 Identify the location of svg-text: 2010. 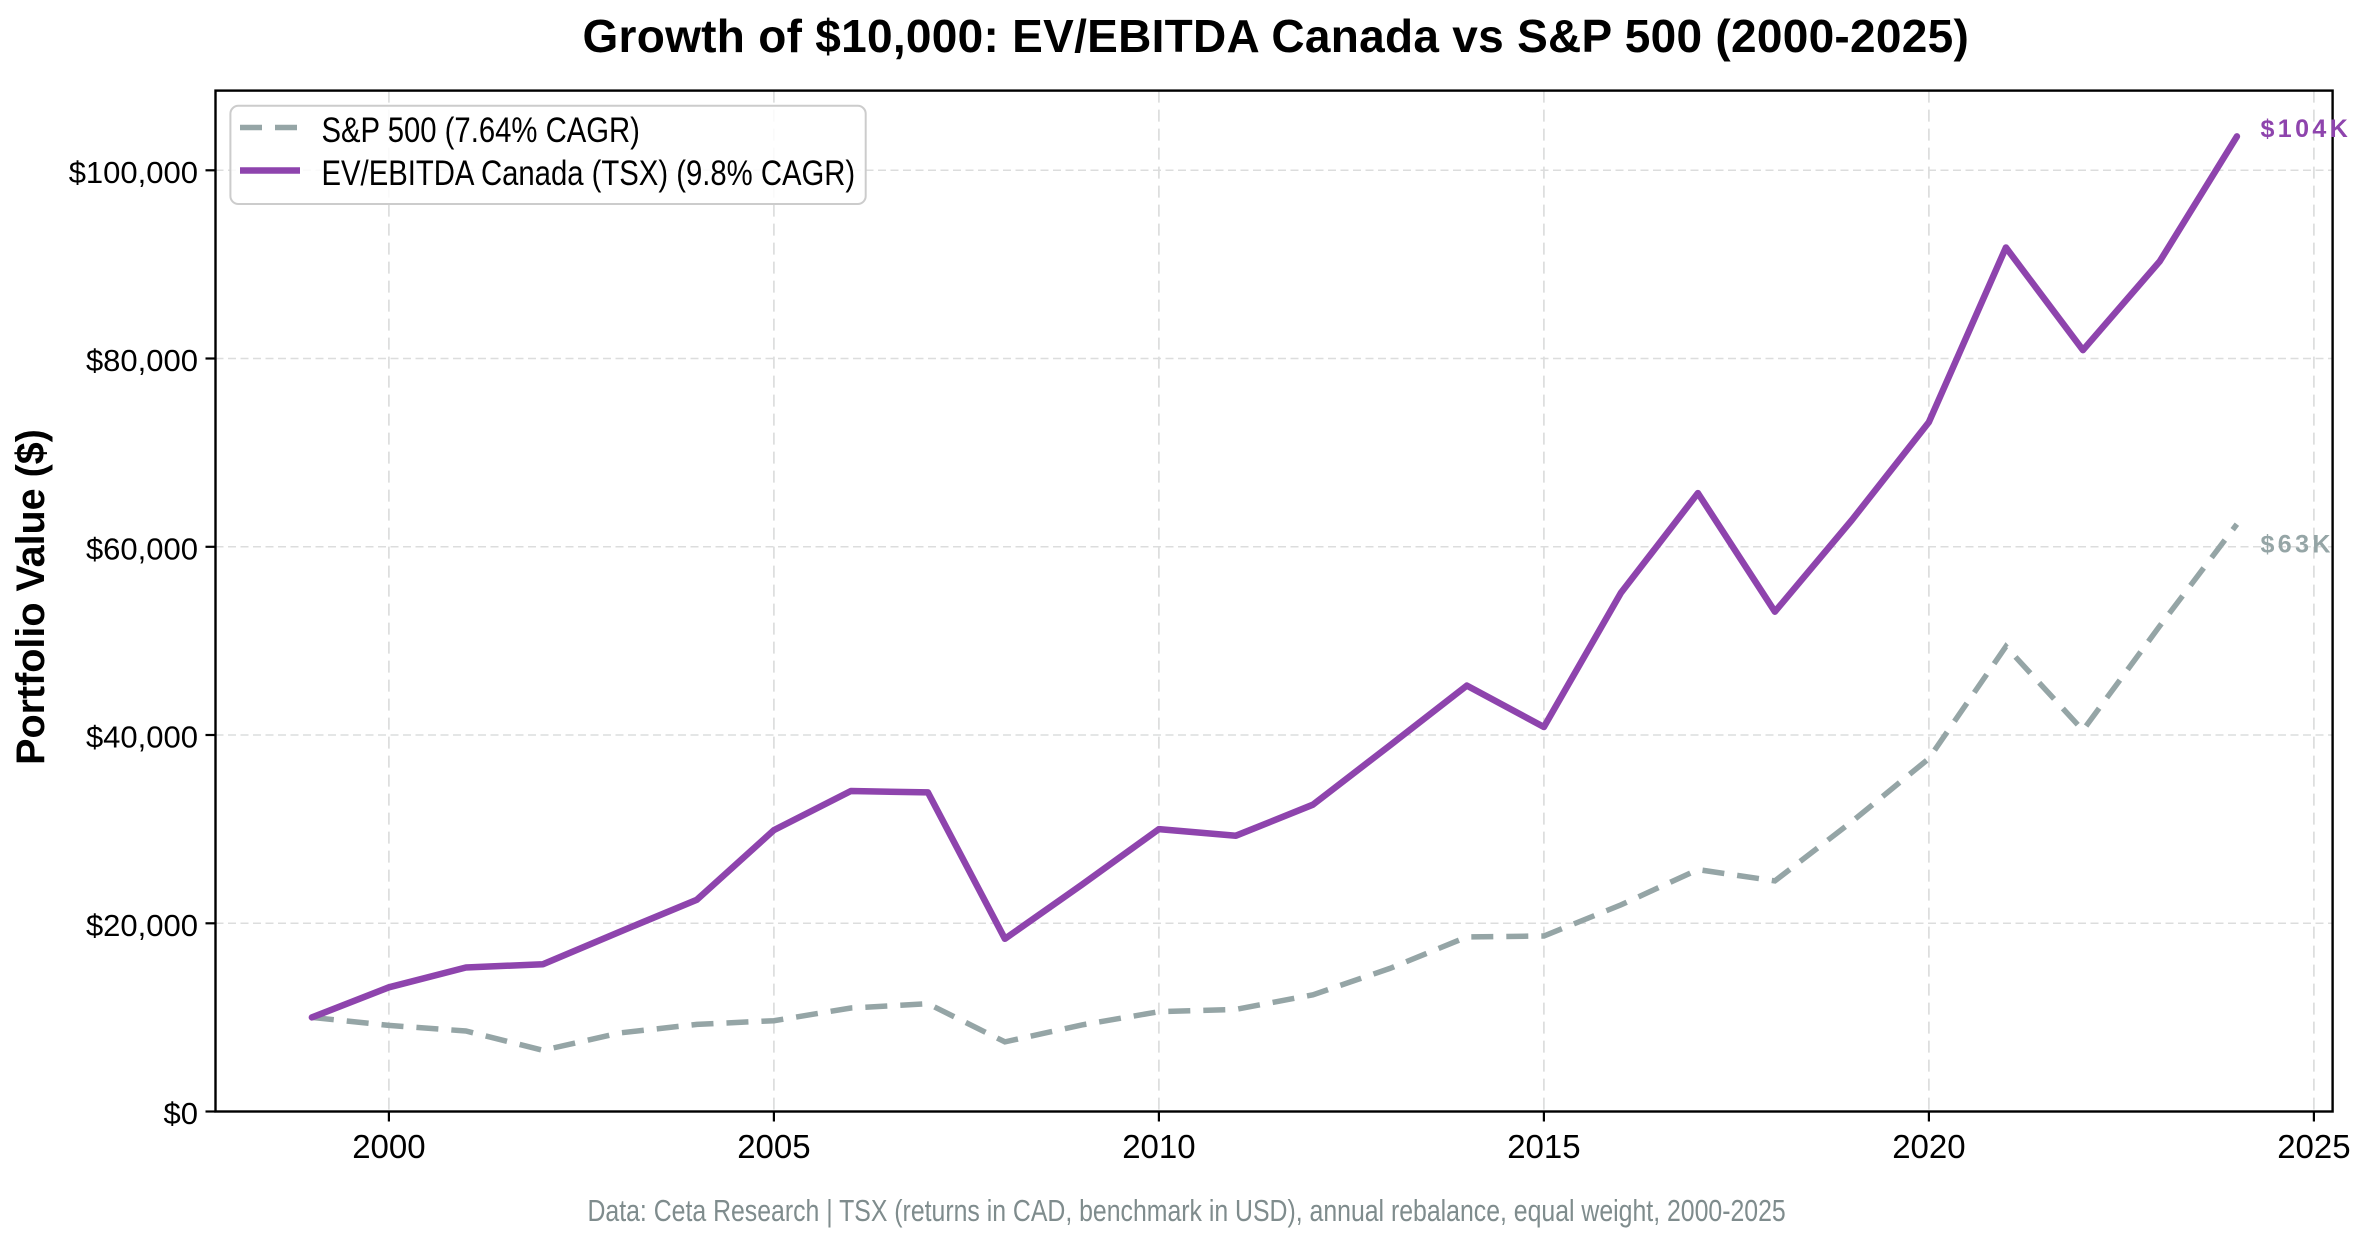
(1158, 1146).